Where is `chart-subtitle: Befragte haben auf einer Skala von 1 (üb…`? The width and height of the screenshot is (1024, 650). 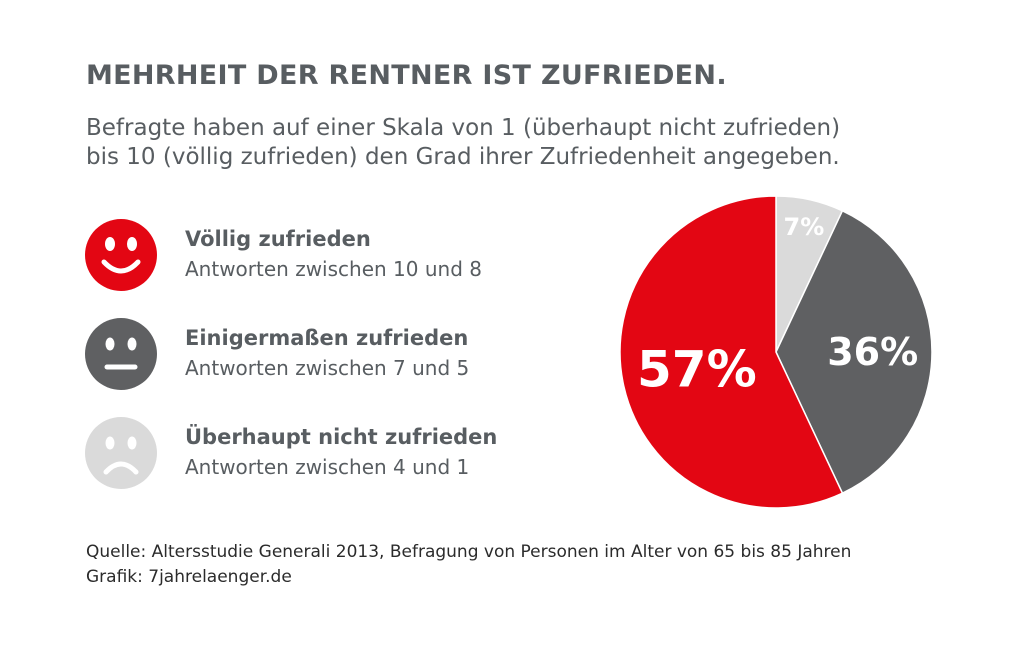 chart-subtitle: Befragte haben auf einer Skala von 1 (üb… is located at coordinates (526, 143).